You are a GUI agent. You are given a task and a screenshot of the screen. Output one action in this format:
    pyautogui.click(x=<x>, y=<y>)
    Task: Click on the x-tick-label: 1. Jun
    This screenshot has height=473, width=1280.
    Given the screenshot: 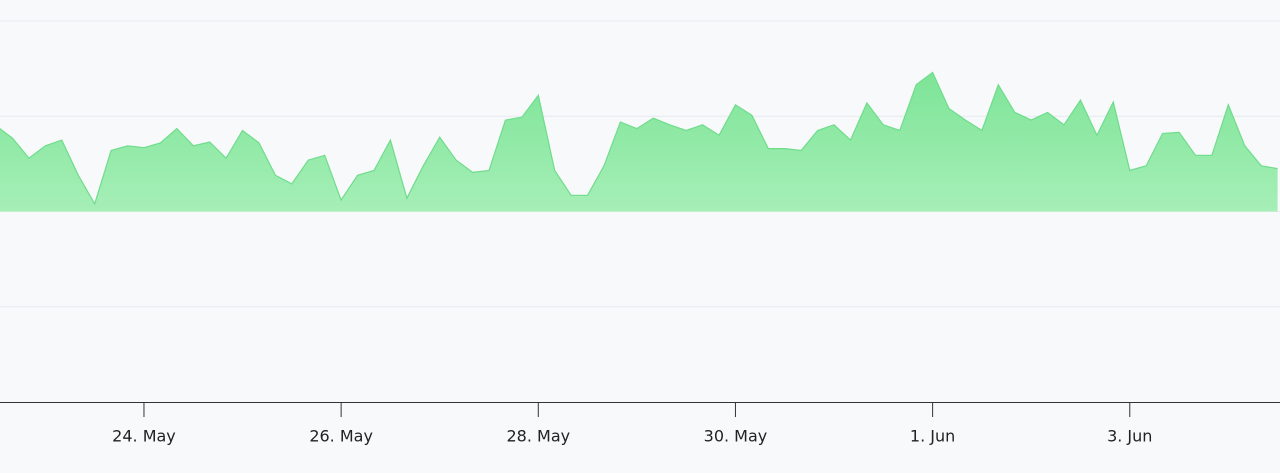 What is the action you would take?
    pyautogui.click(x=932, y=436)
    